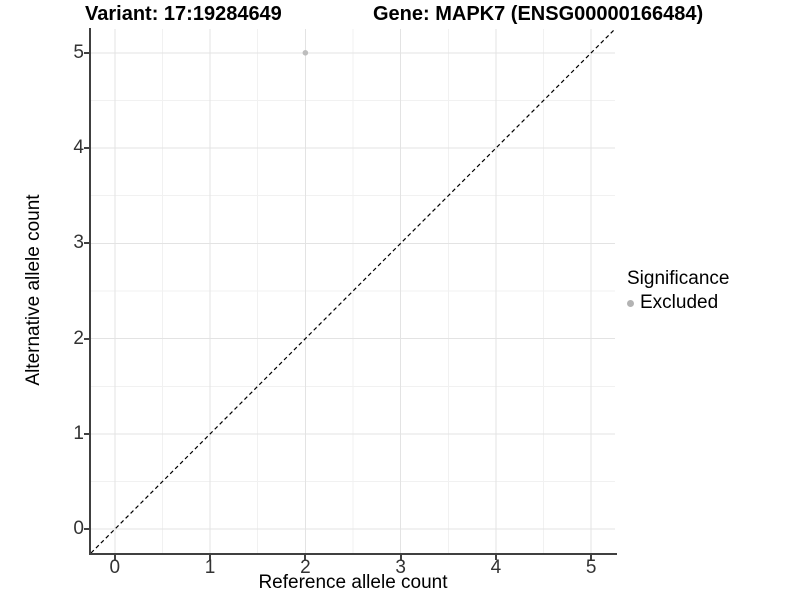  I want to click on x-axis-line, so click(353, 554).